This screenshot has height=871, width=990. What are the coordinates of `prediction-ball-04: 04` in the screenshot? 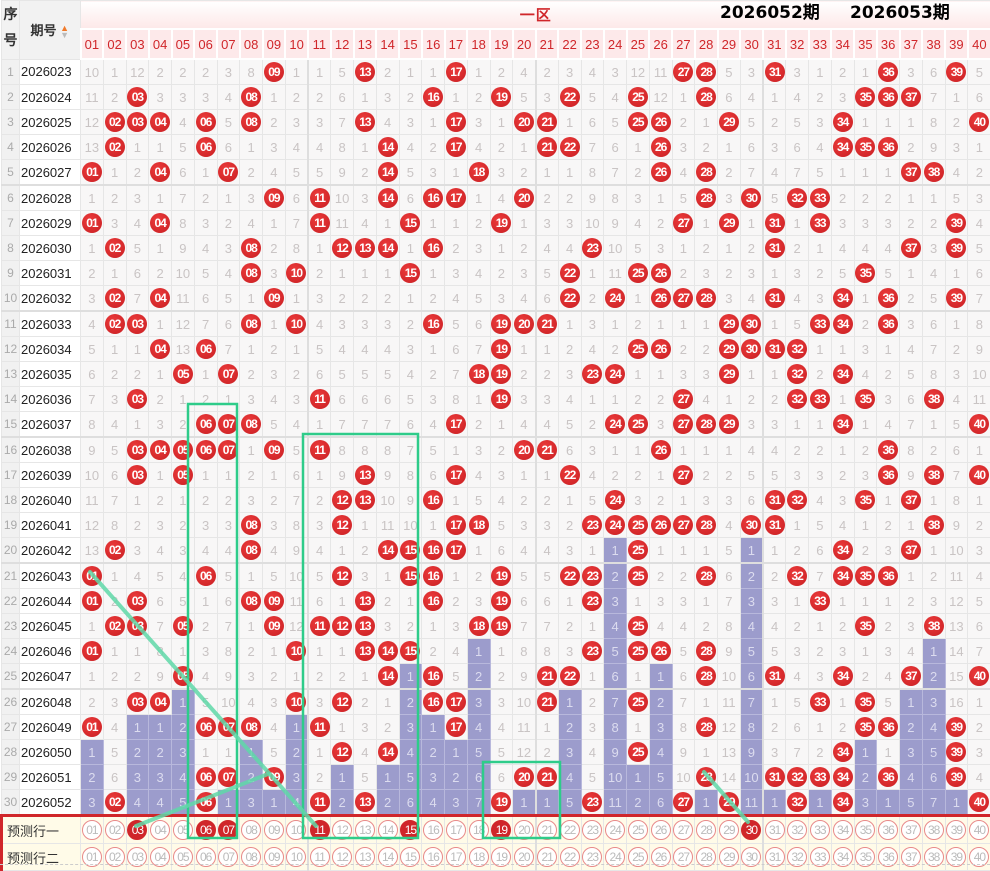 It's located at (160, 830).